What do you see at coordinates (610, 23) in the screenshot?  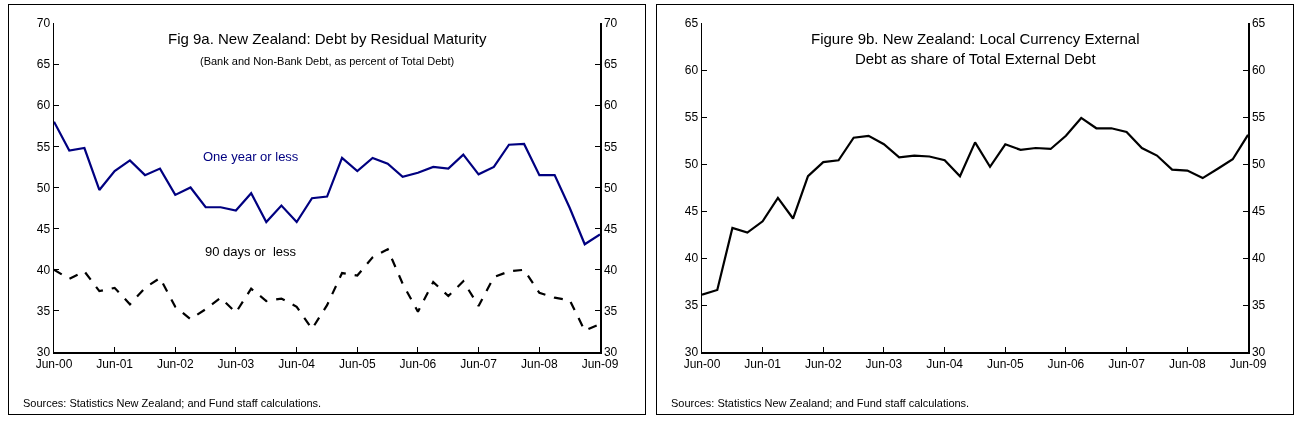 I see `y2-tick-label: 70` at bounding box center [610, 23].